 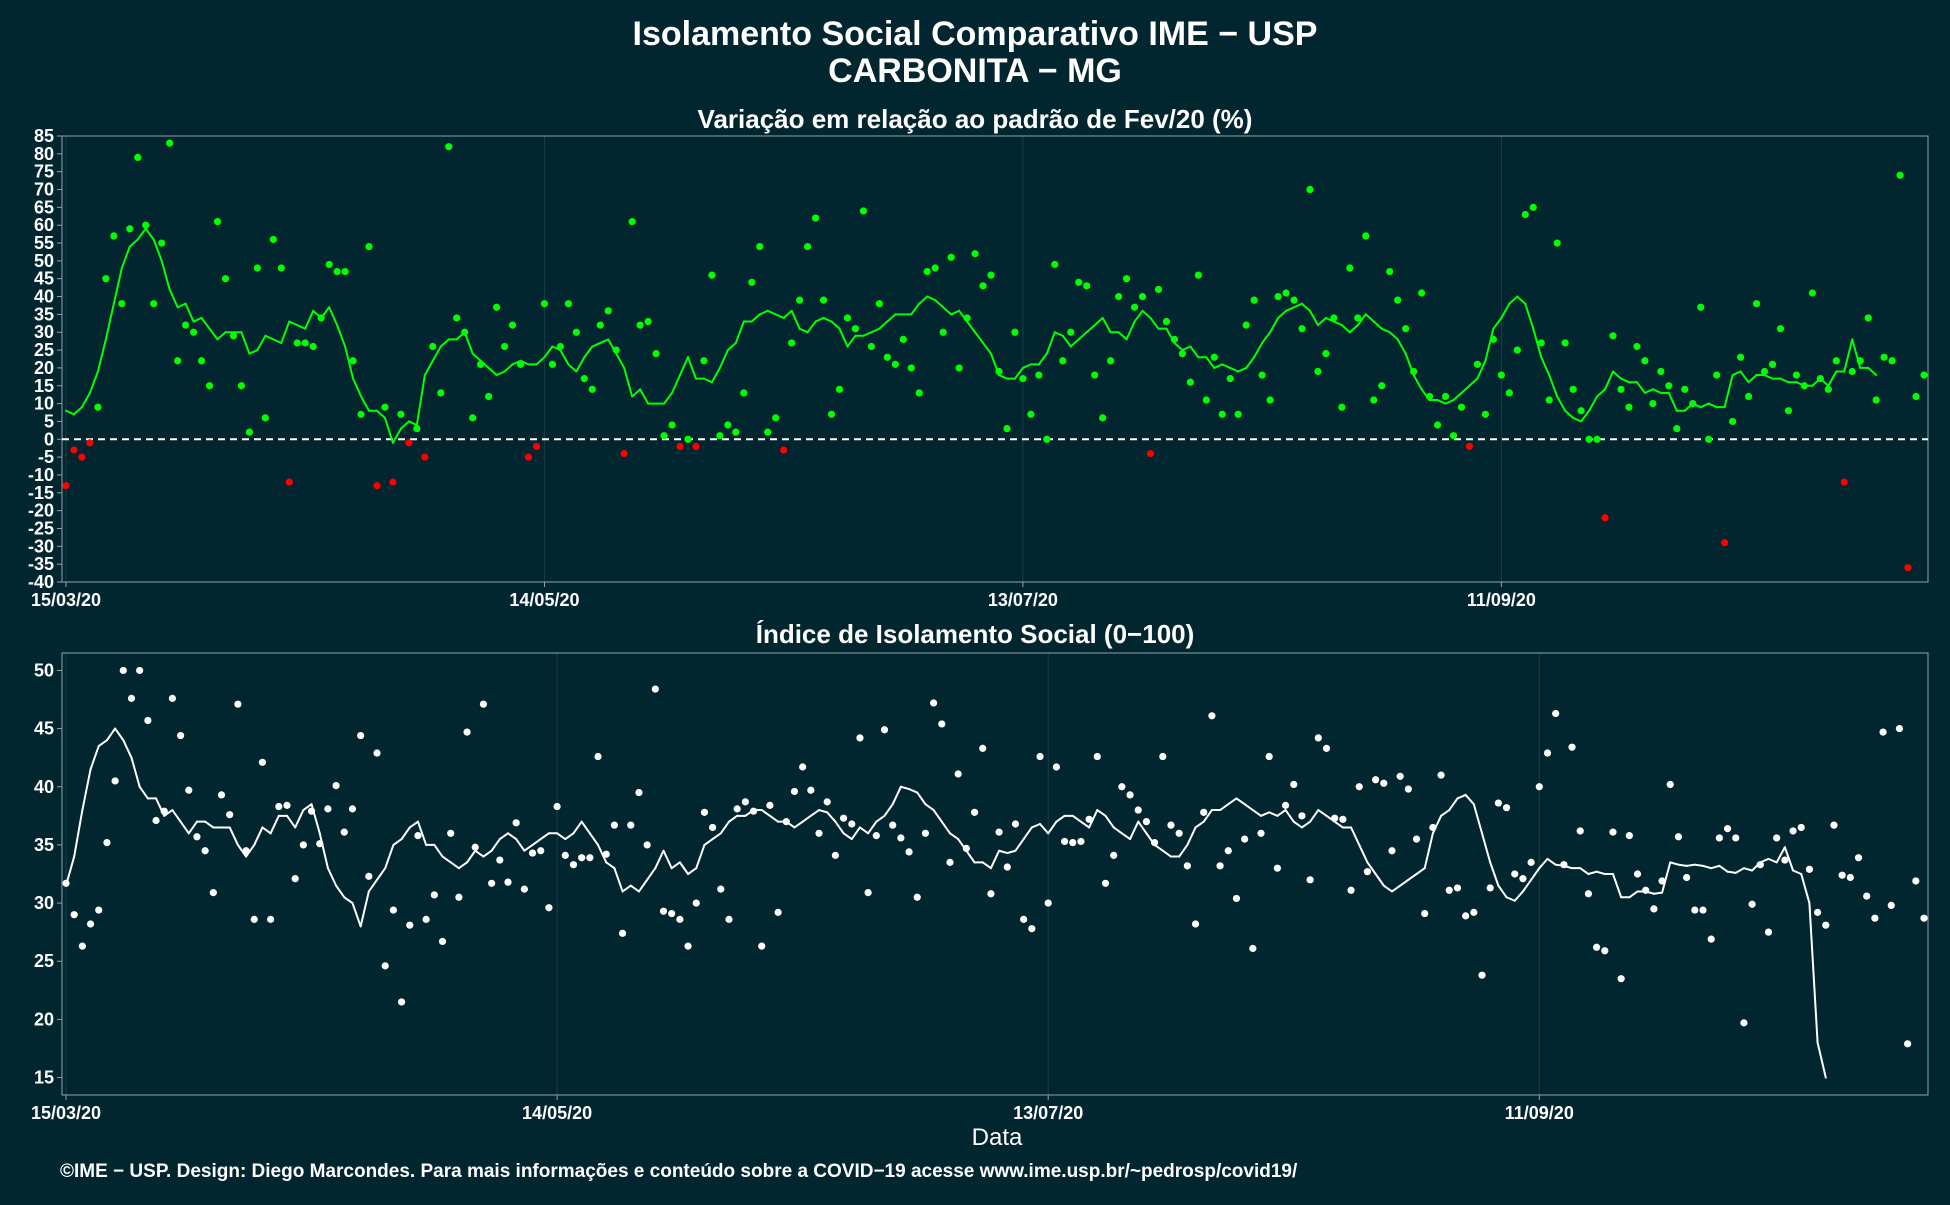 What do you see at coordinates (975, 71) in the screenshot?
I see `figure-title-line2: CARBONITA − MG` at bounding box center [975, 71].